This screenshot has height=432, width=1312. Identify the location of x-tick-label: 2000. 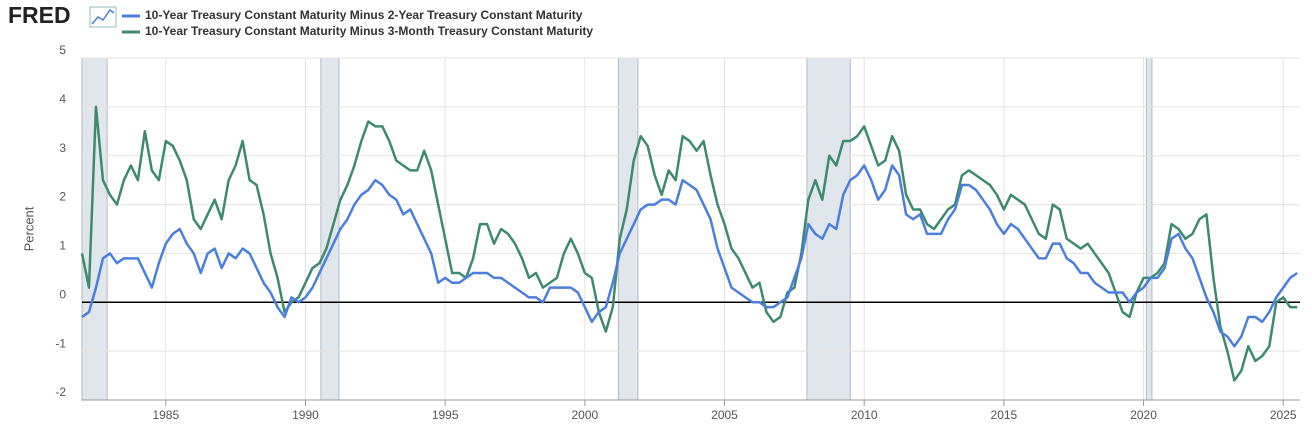
(584, 415).